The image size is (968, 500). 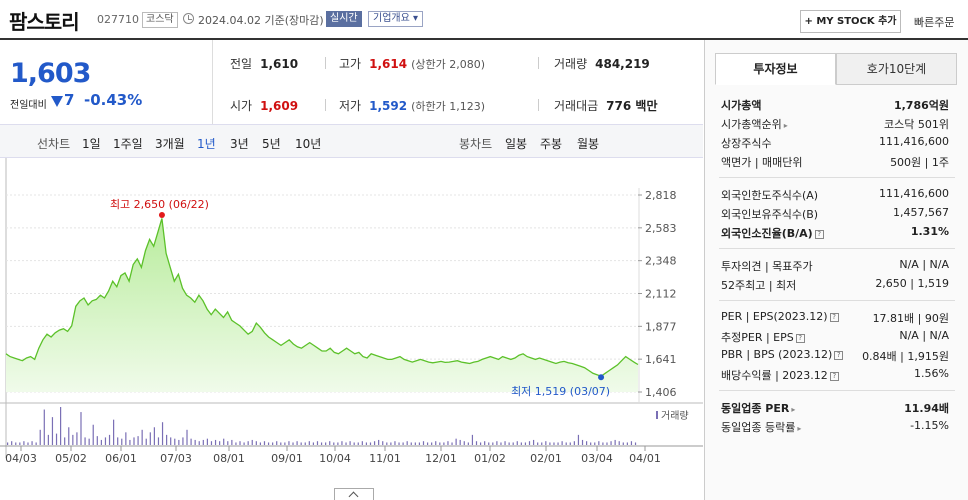 I want to click on row-foreign-limit: 외국인한도주식수(A) 111,416,600, so click(x=835, y=194).